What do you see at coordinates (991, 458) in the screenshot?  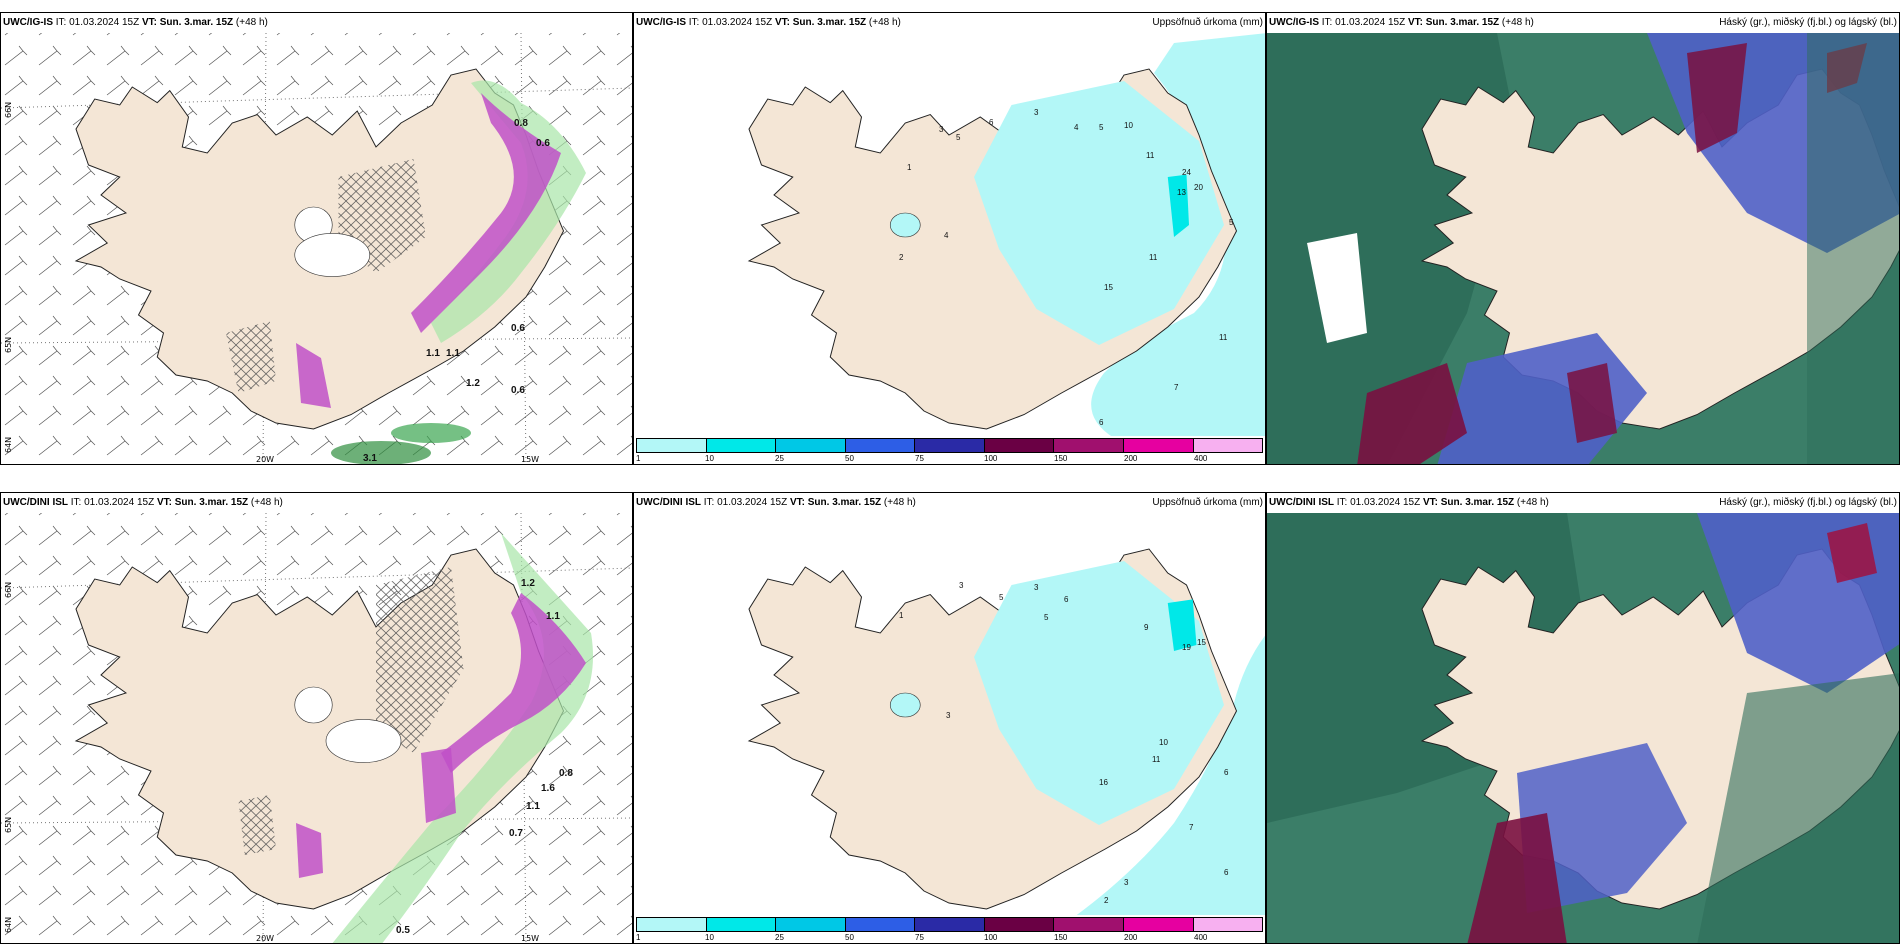 I see `legend-tick: 100` at bounding box center [991, 458].